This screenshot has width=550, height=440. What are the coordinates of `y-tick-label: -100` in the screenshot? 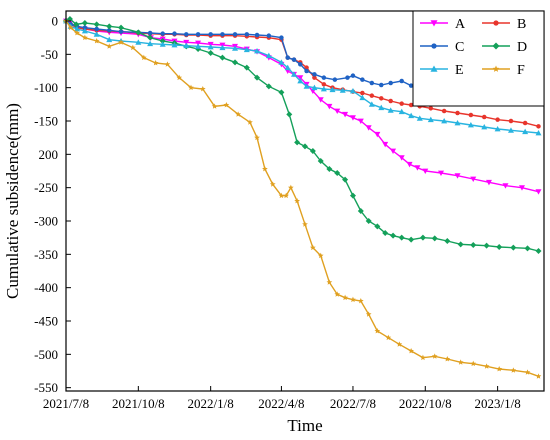 It's located at (46, 87).